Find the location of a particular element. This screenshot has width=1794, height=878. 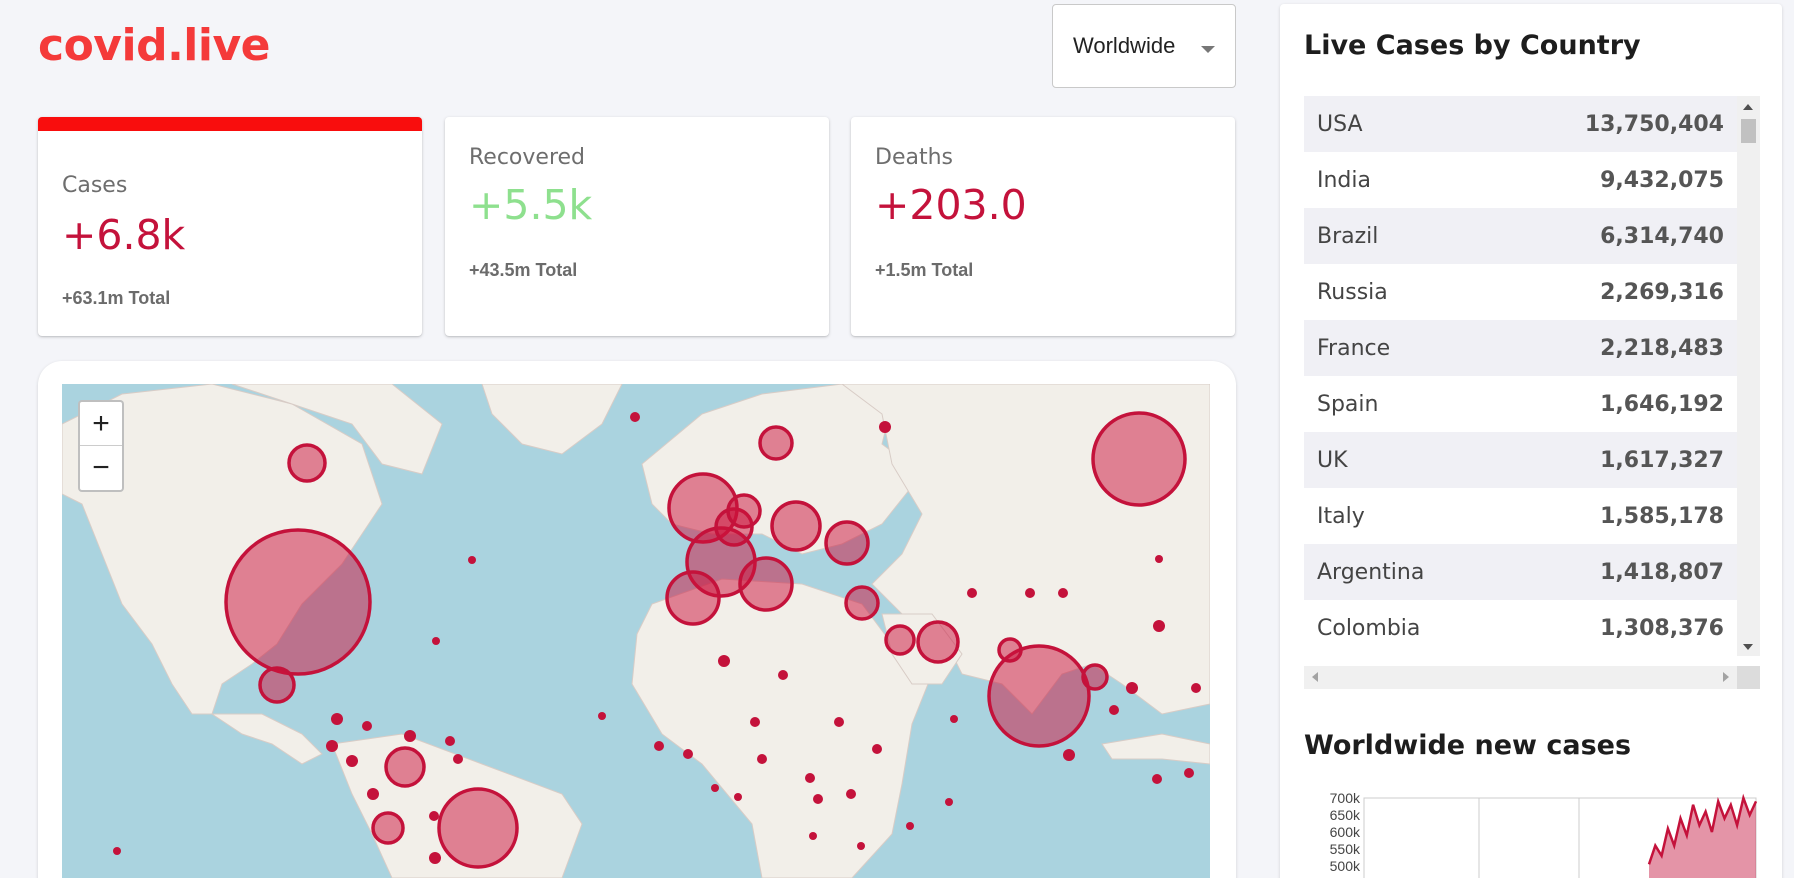

cases-total: +63.1m Total is located at coordinates (116, 298).